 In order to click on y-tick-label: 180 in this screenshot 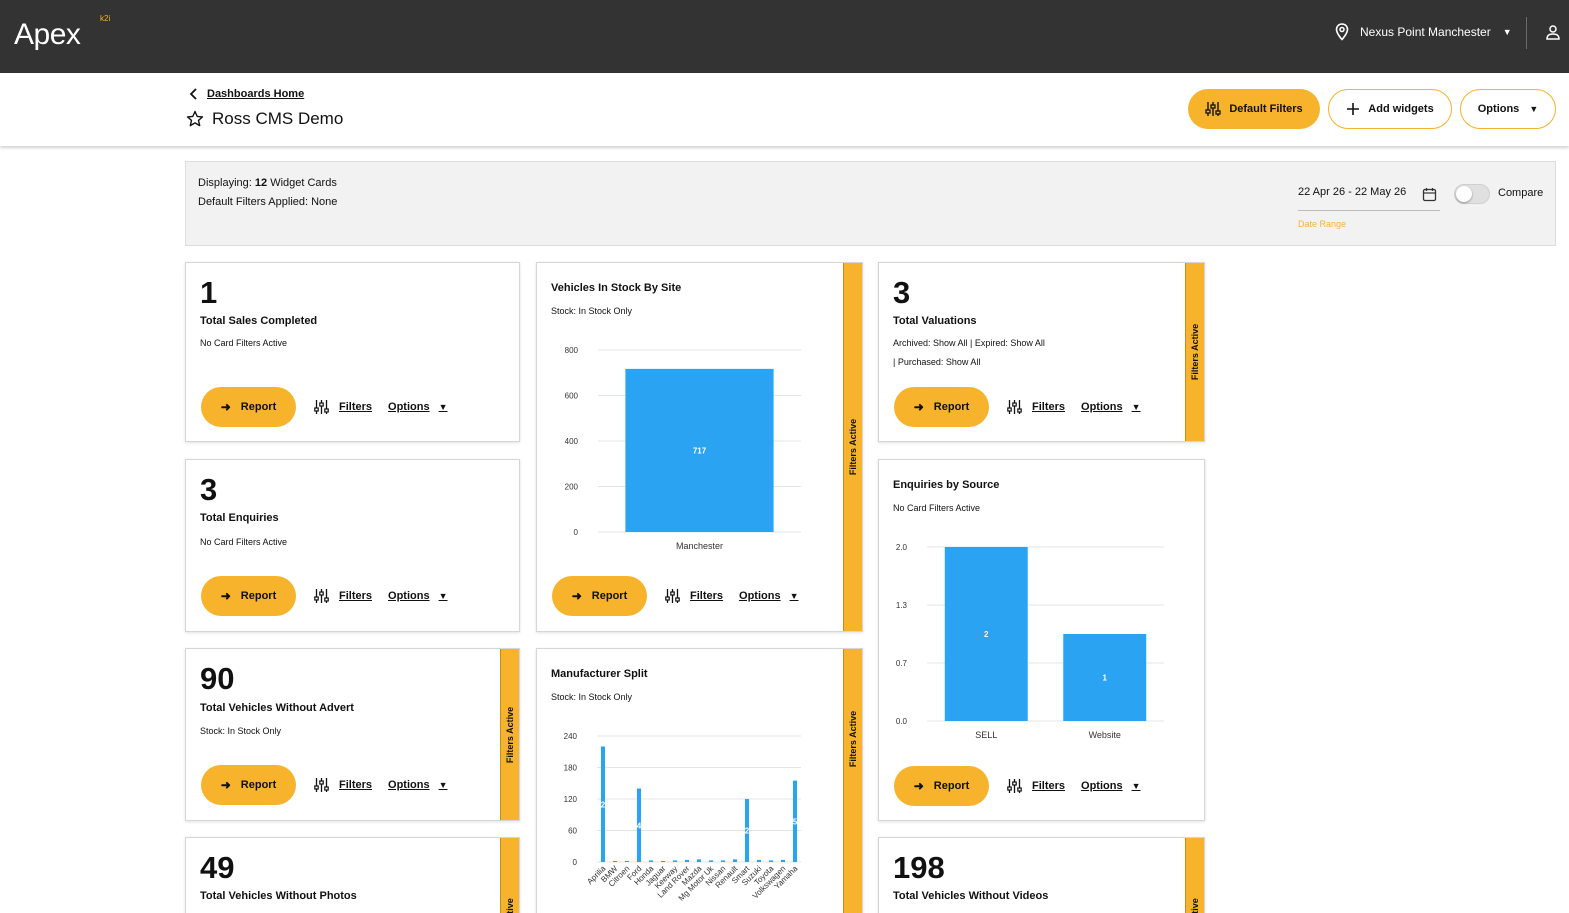, I will do `click(571, 768)`.